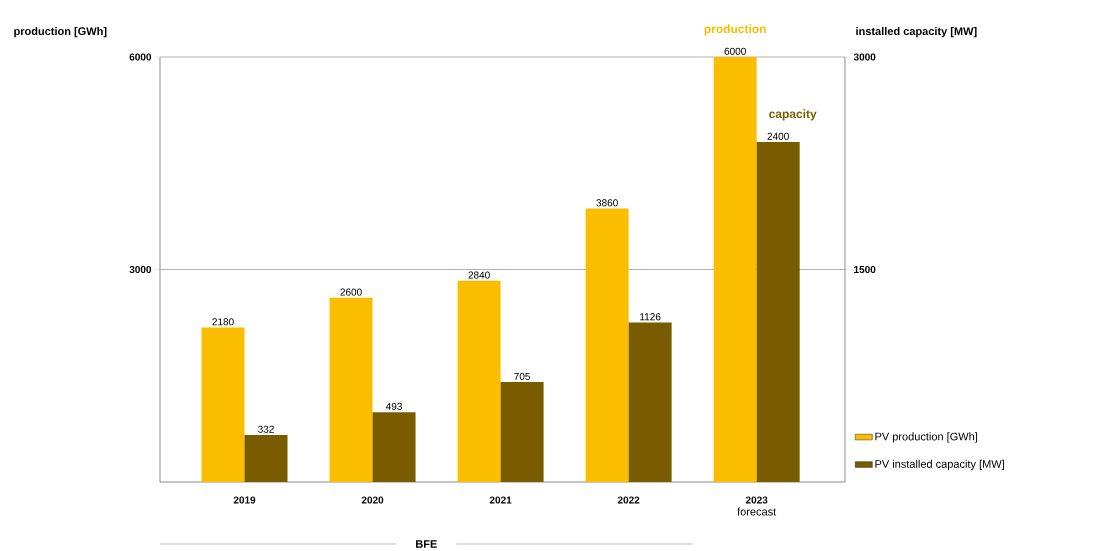 The width and height of the screenshot is (1101, 551). I want to click on x-tick-label: 2023, so click(756, 500).